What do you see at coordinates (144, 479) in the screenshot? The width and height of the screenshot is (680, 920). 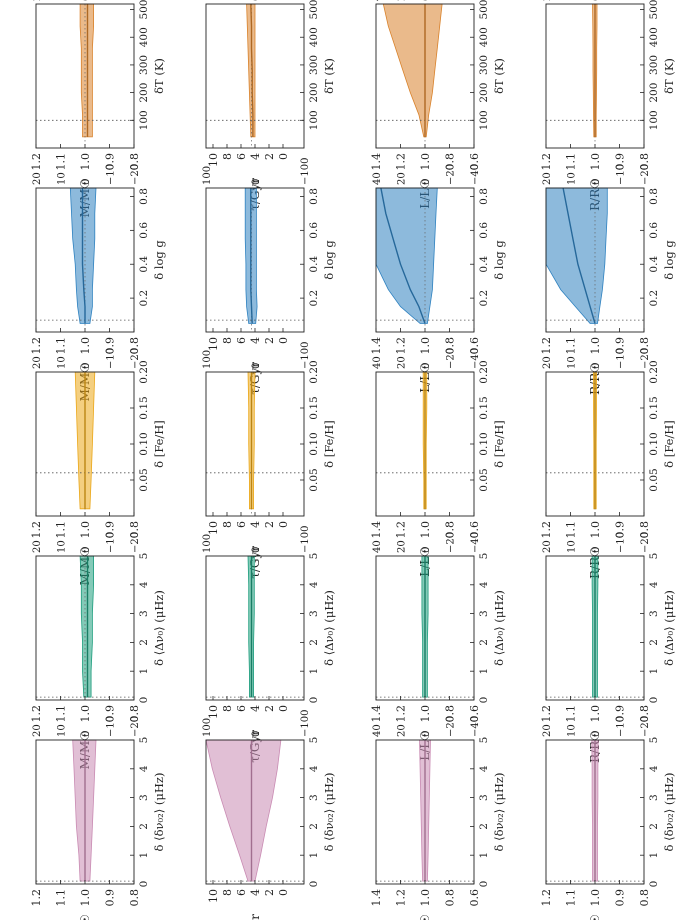 I see `x-tick-label: 0.05` at bounding box center [144, 479].